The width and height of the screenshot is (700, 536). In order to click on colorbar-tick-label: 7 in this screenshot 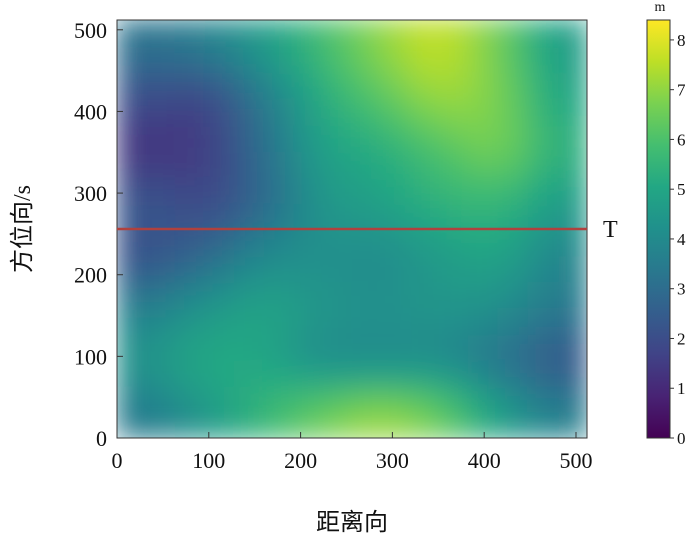, I will do `click(681, 90)`.